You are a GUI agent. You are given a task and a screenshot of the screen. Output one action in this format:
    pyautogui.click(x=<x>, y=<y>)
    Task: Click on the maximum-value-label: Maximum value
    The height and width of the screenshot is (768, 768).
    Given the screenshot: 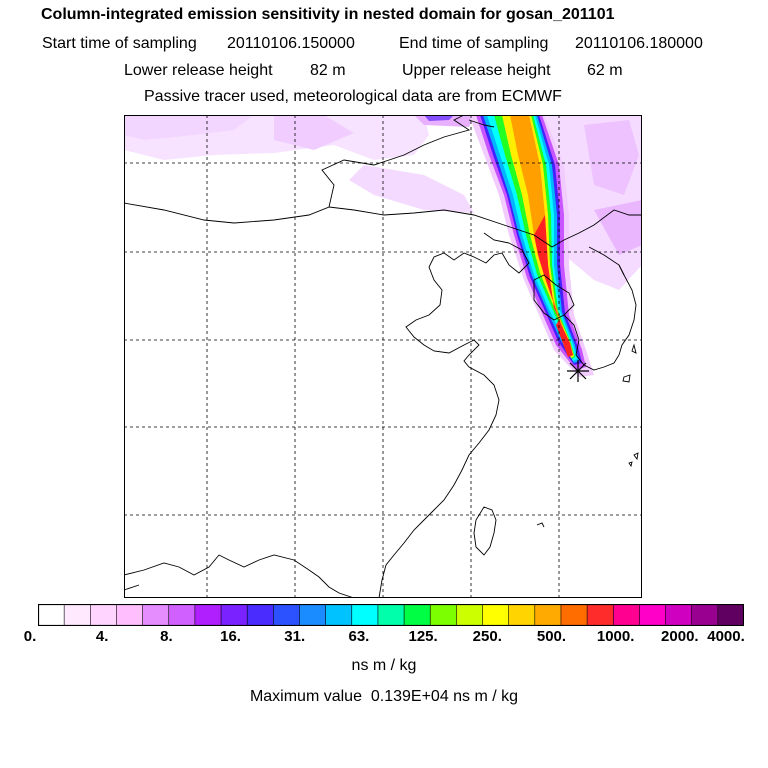 What is the action you would take?
    pyautogui.click(x=305, y=696)
    